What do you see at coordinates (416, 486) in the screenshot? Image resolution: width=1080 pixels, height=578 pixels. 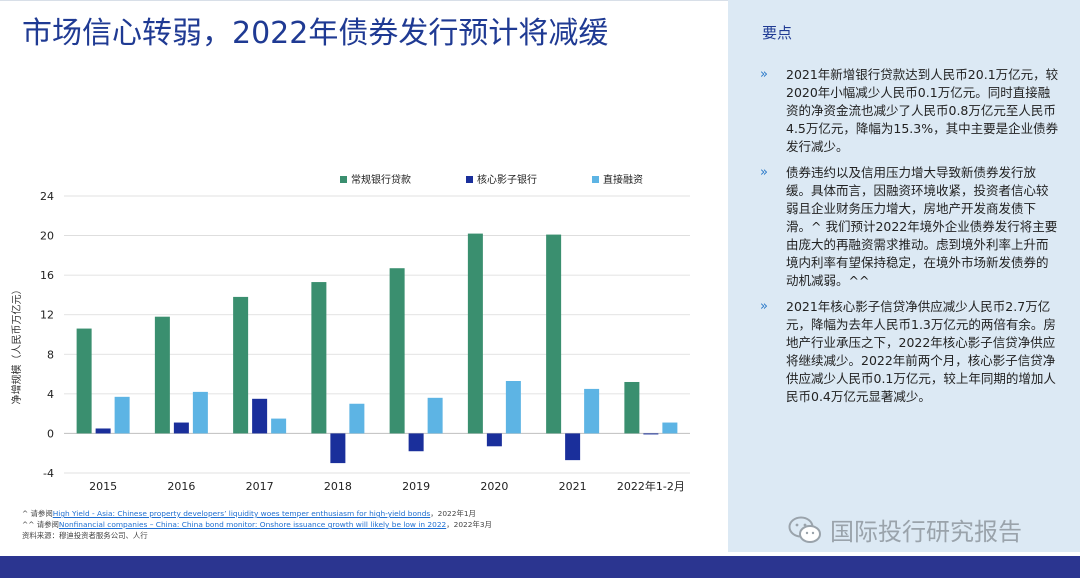 I see `x-tick-label: 2019` at bounding box center [416, 486].